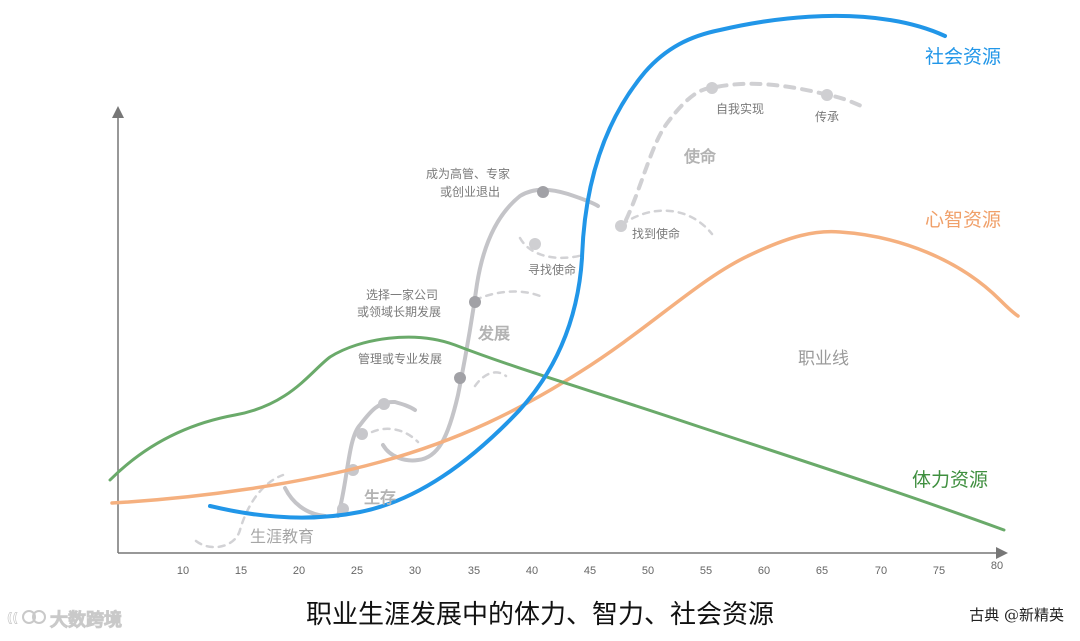 The width and height of the screenshot is (1080, 641). I want to click on social-resource-label: 社会资源, so click(963, 57).